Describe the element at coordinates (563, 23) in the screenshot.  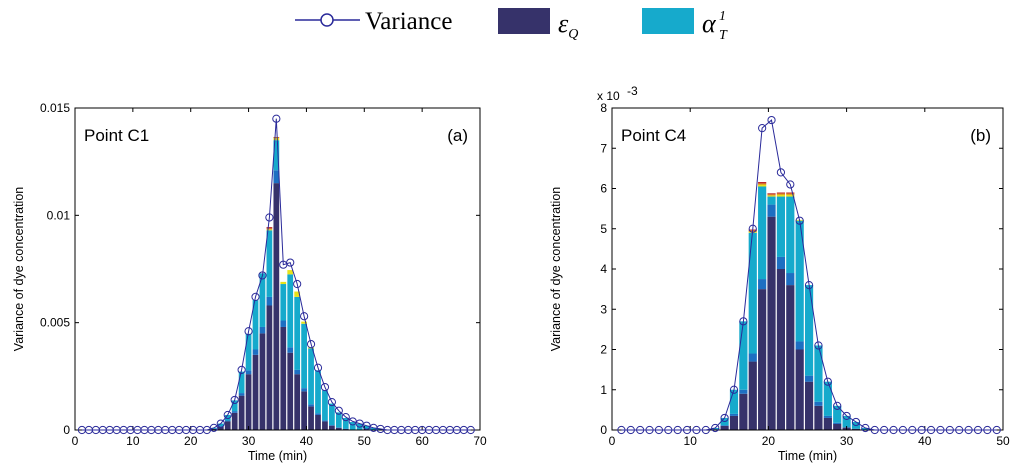
I see `legend-epsilon-symbol: ε` at that location.